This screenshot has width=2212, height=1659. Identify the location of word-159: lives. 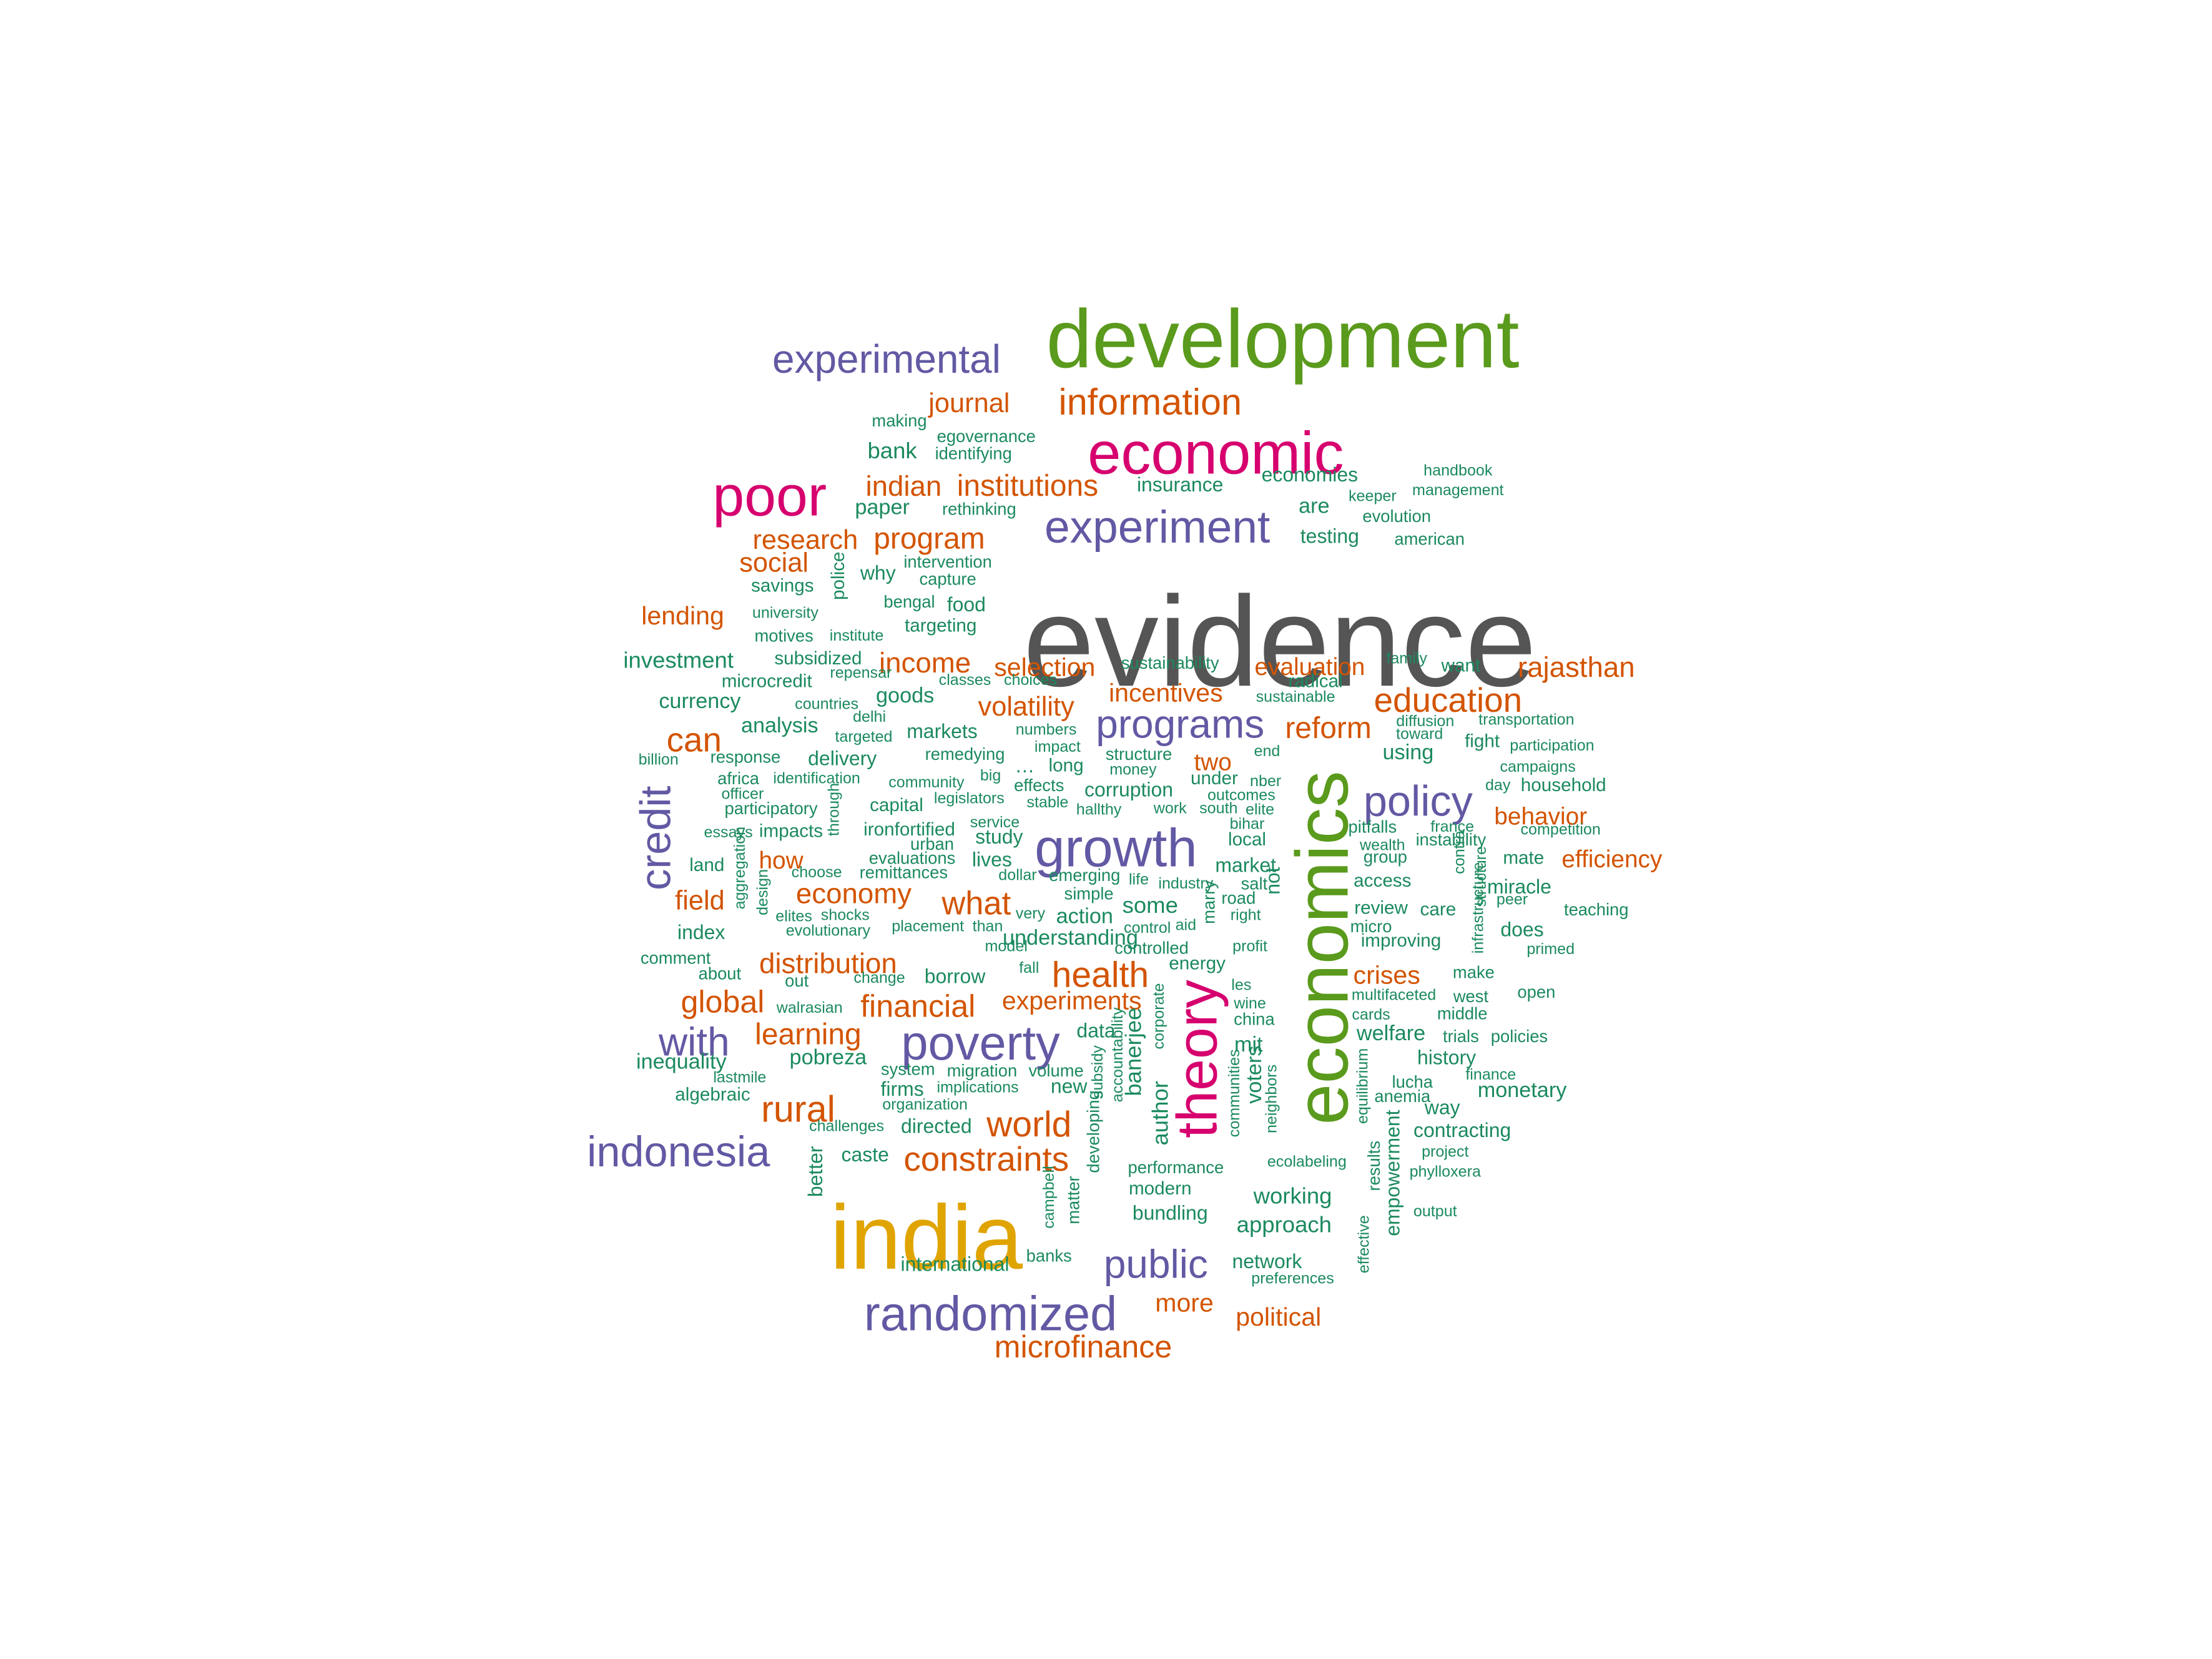
(992, 859).